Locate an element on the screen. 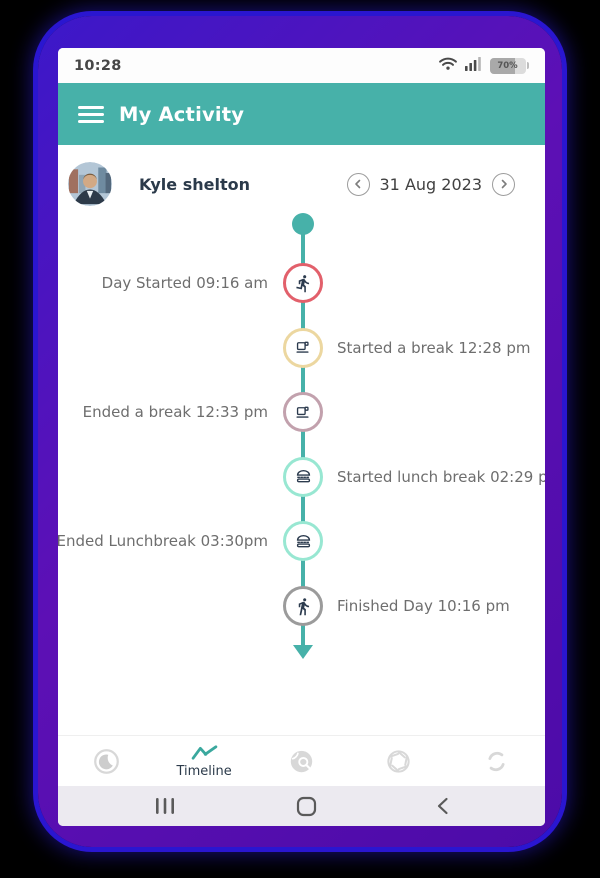  app-header: My Activity is located at coordinates (301, 114).